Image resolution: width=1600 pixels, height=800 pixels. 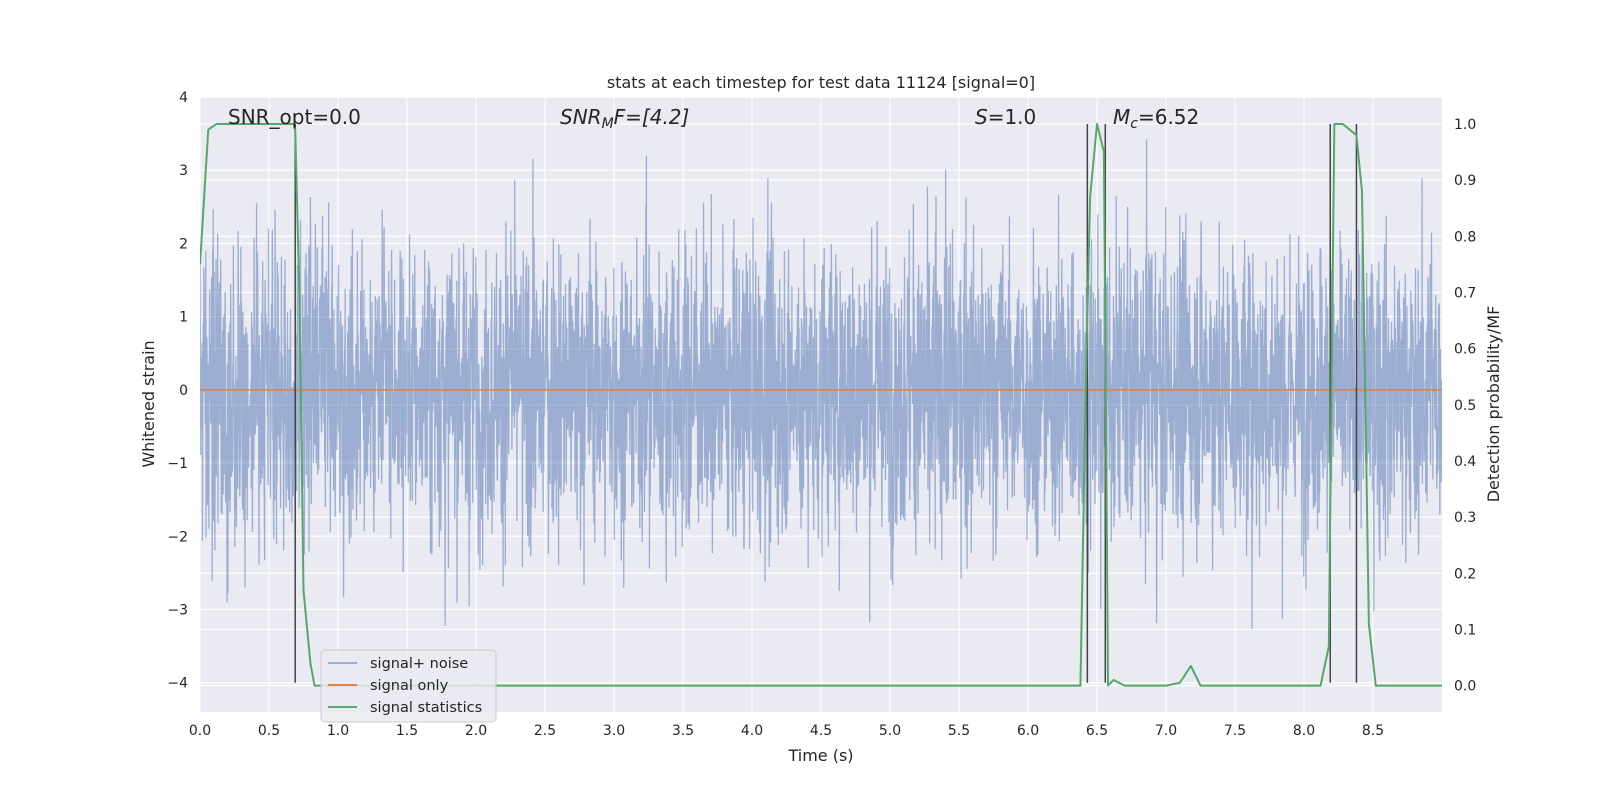 I want to click on y-right-tick-label: 0.1, so click(x=1465, y=630).